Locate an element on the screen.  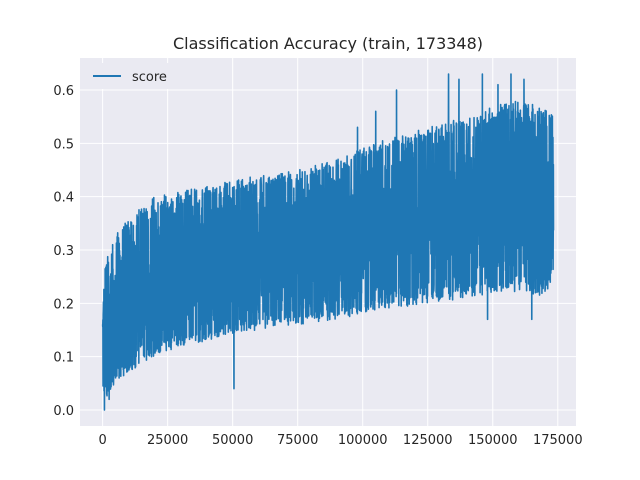
x-tick-label: 25000 is located at coordinates (167, 440).